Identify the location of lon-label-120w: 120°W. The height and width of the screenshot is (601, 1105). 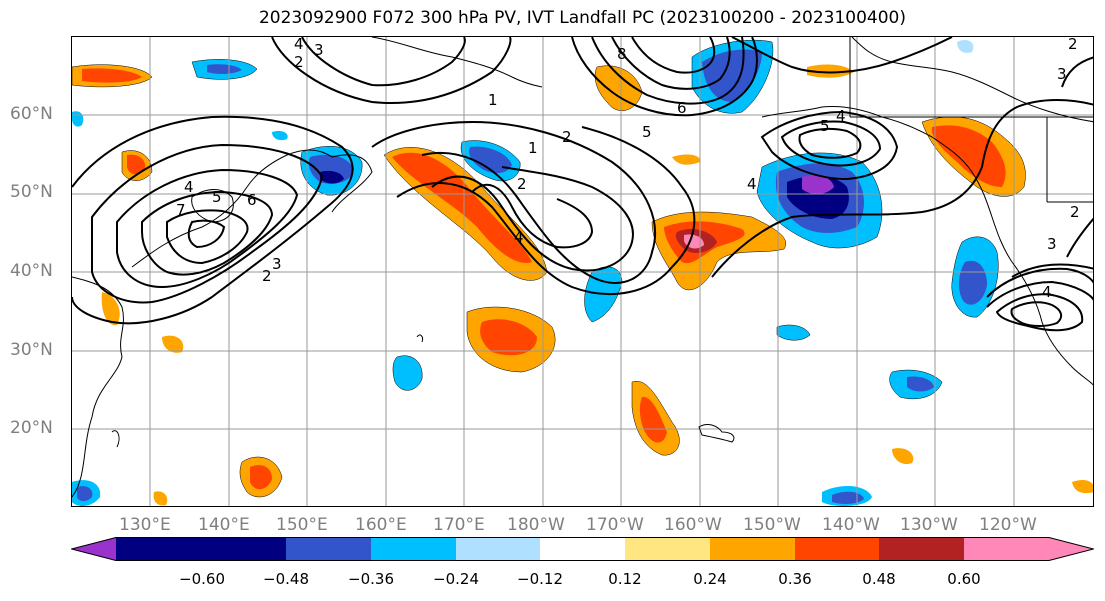
(1008, 525).